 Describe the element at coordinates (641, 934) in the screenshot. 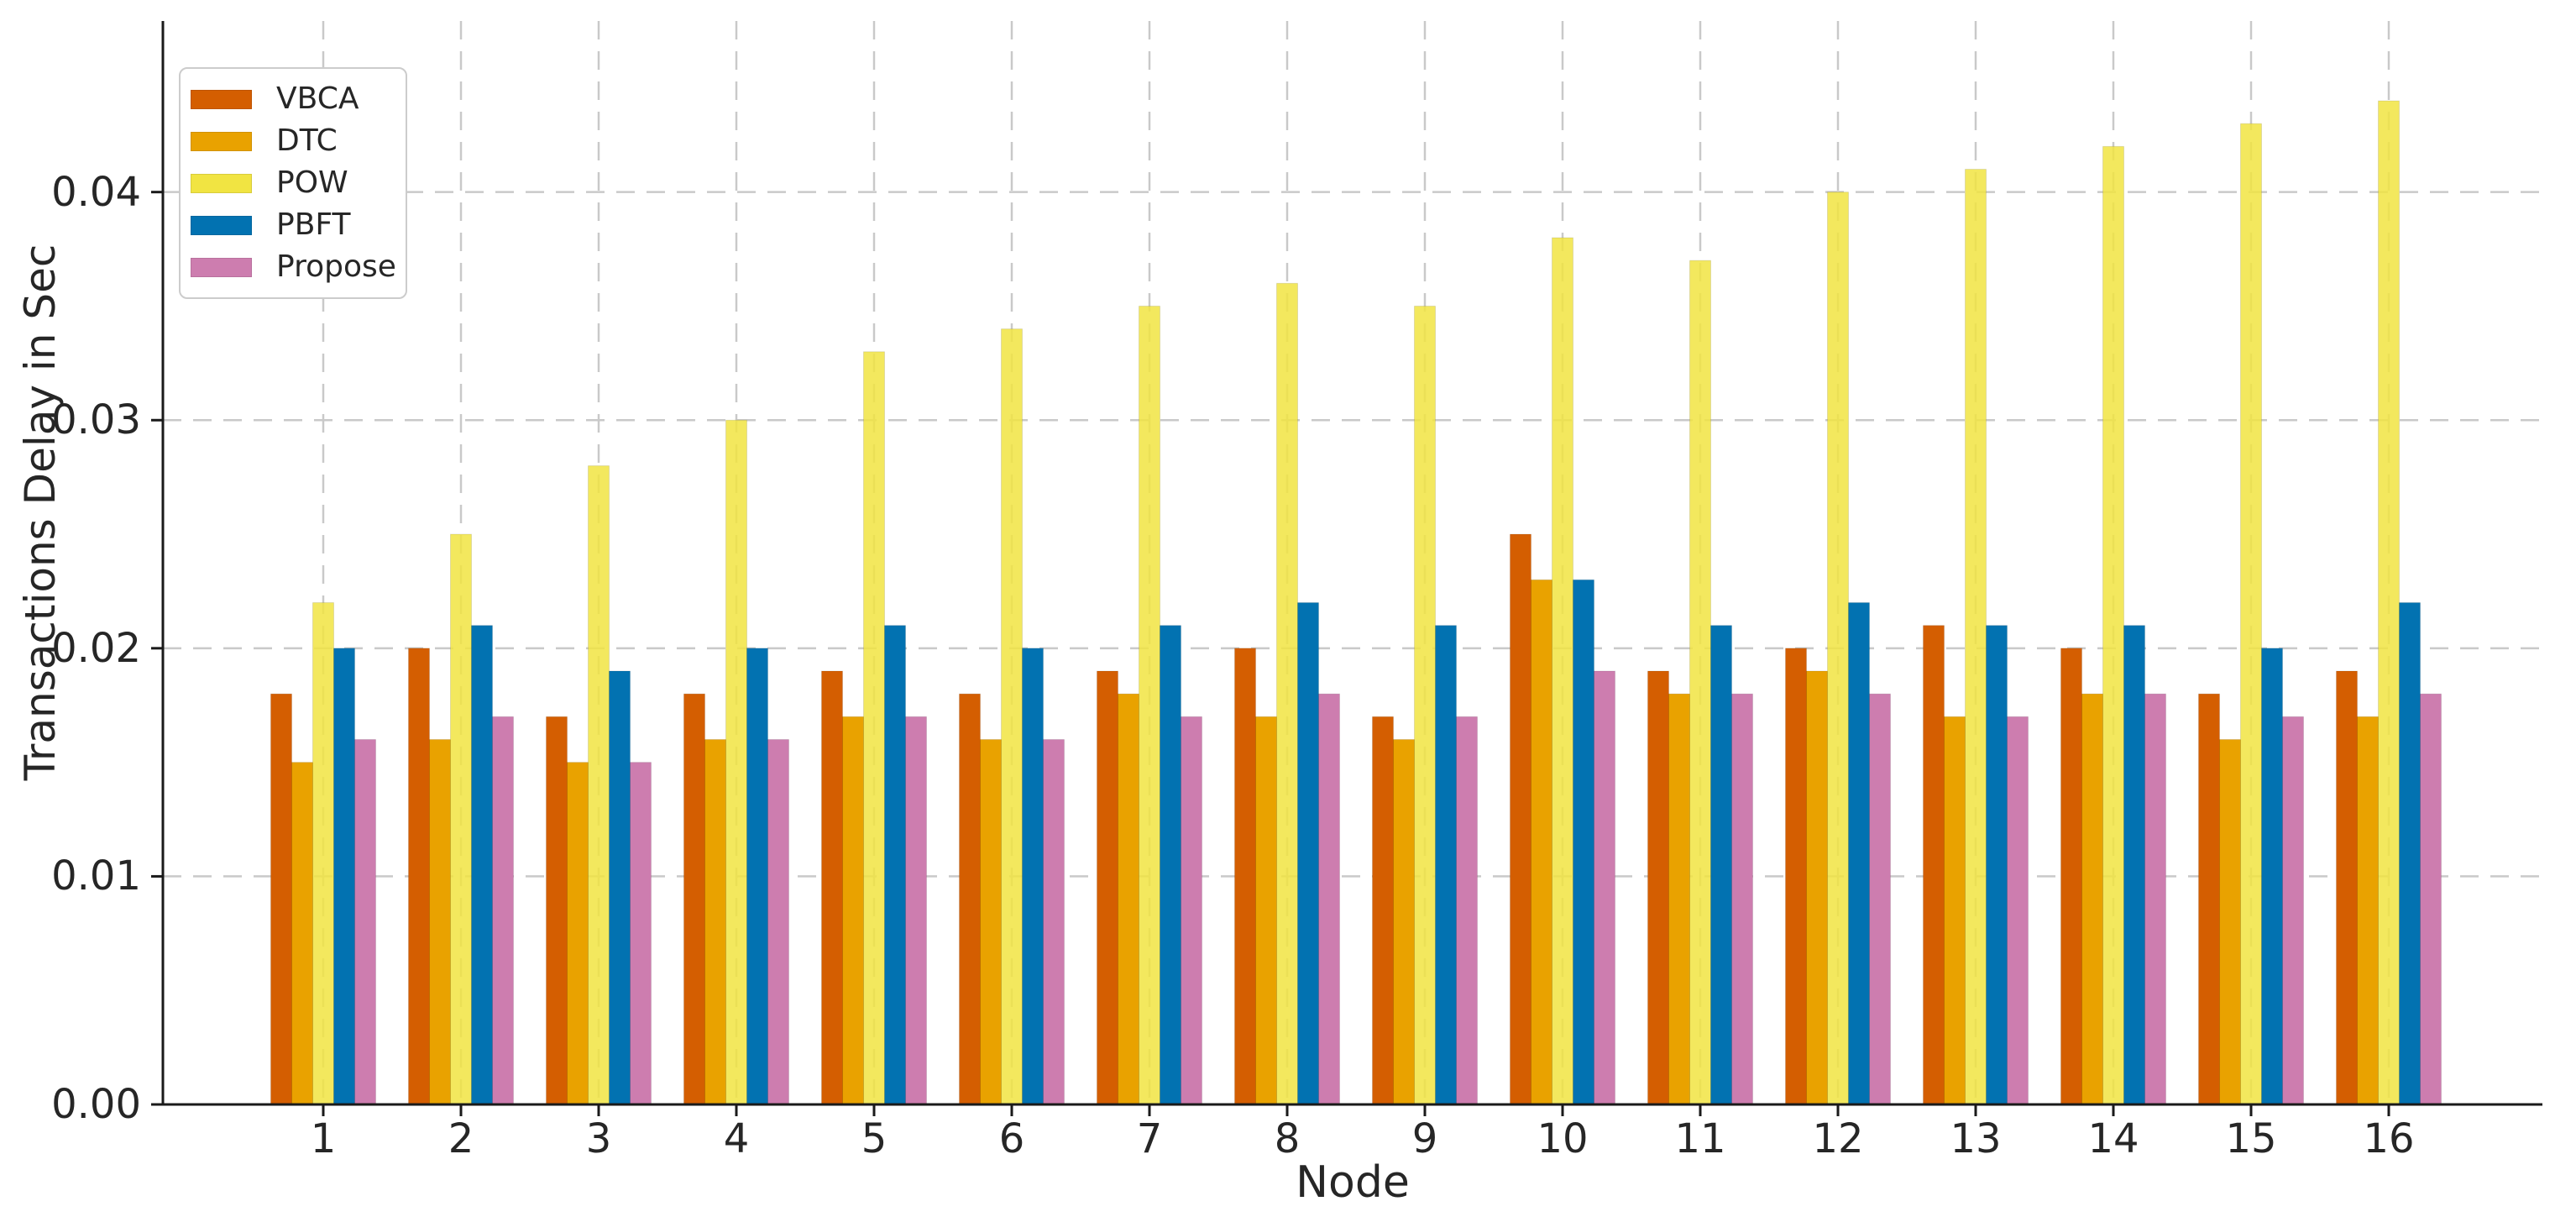

I see `bar-propose-node3` at that location.